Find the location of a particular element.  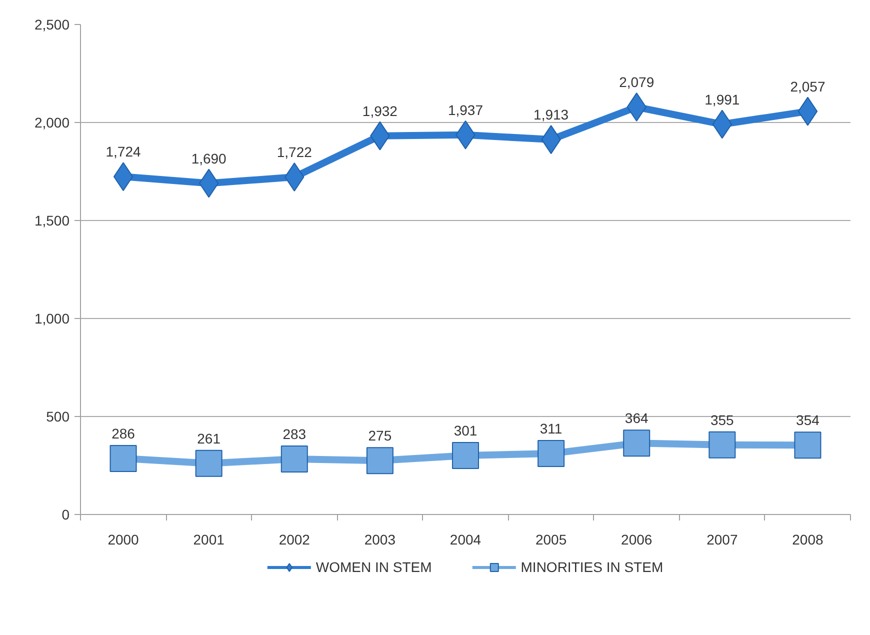

data-label: 1,690 is located at coordinates (209, 158).